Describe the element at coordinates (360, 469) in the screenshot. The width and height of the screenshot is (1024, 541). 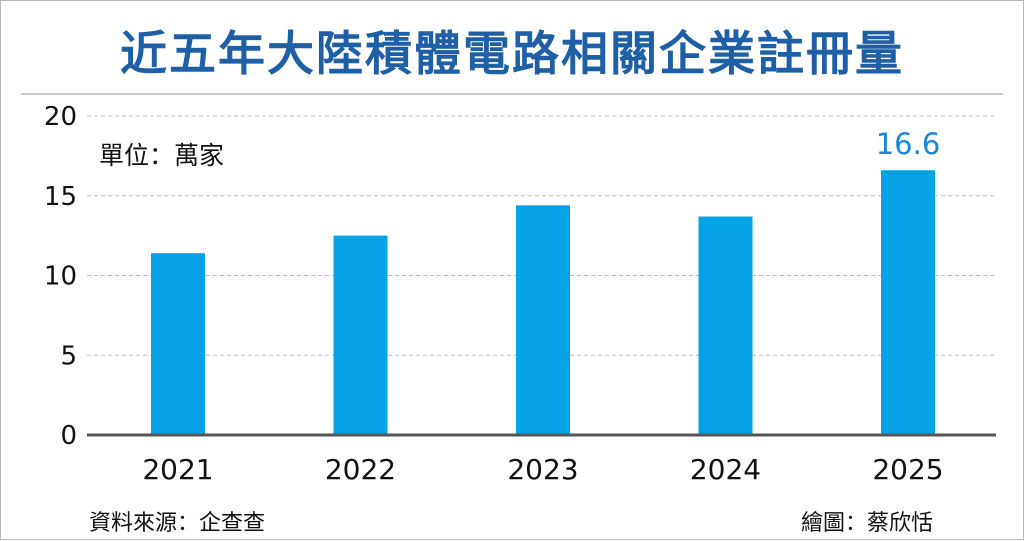
I see `x-tick-label: 2022` at that location.